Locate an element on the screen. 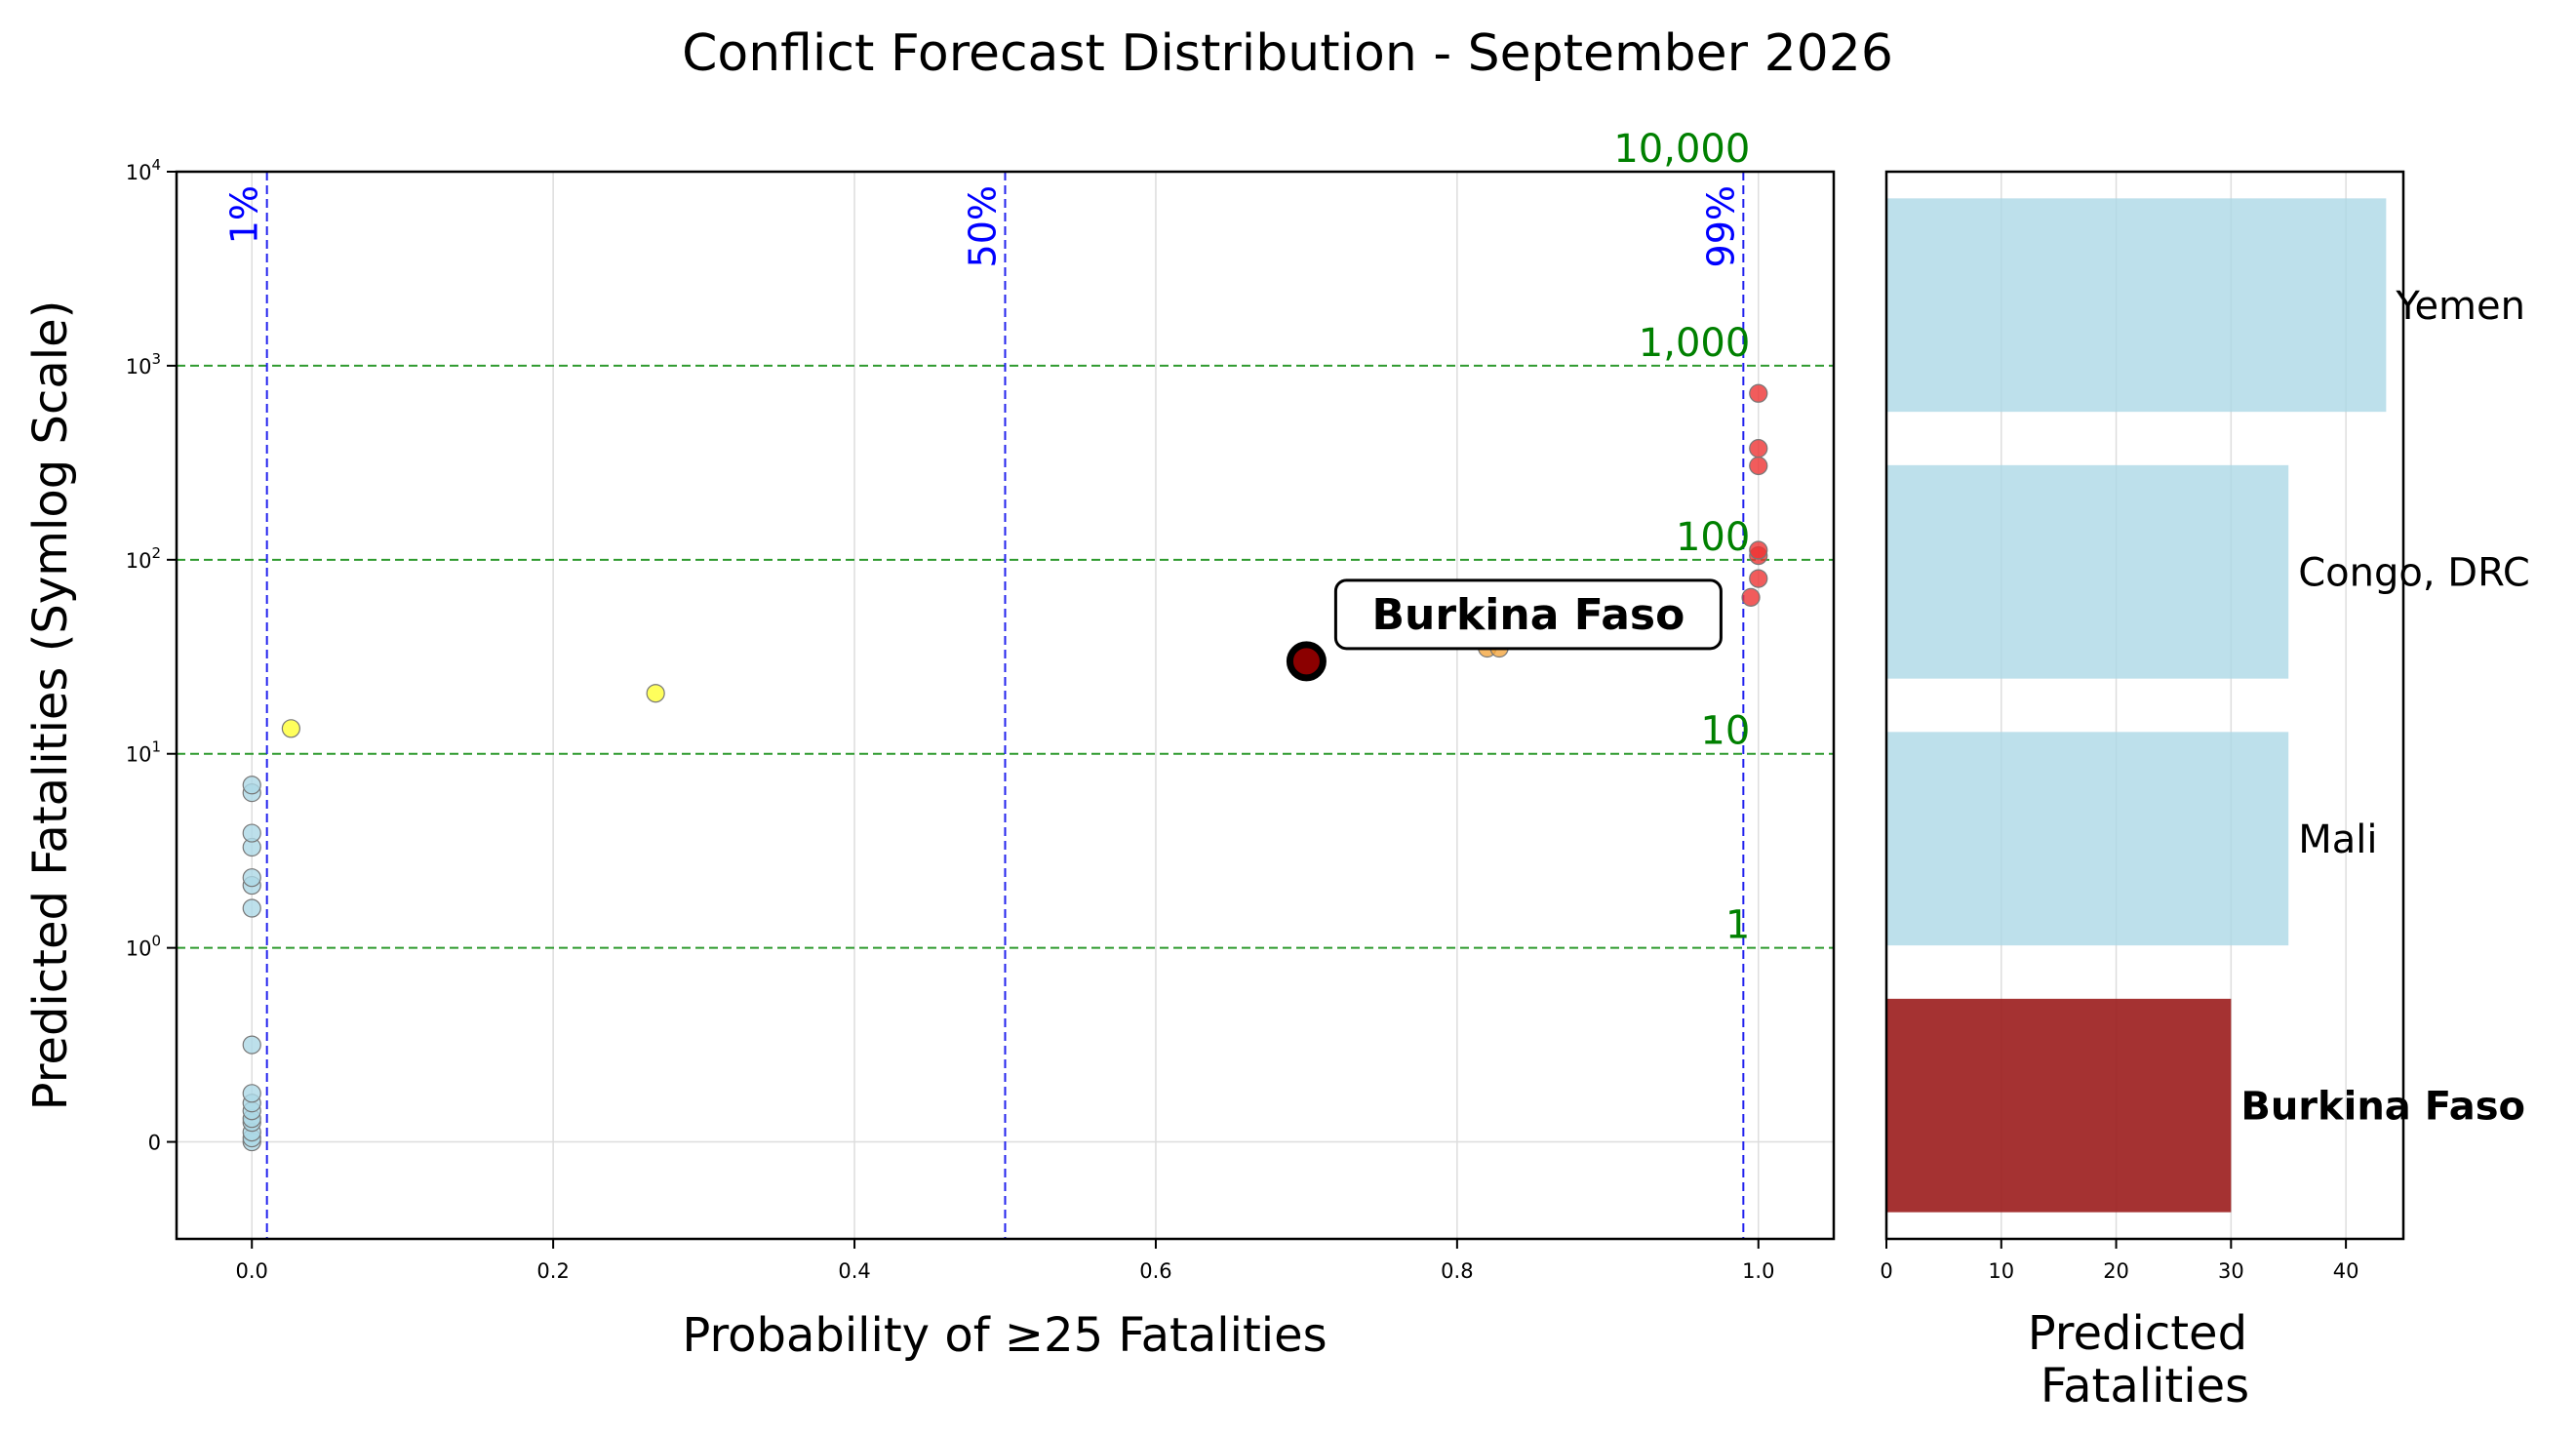 The width and height of the screenshot is (2576, 1434). highlight-callout-box is located at coordinates (1528, 614).